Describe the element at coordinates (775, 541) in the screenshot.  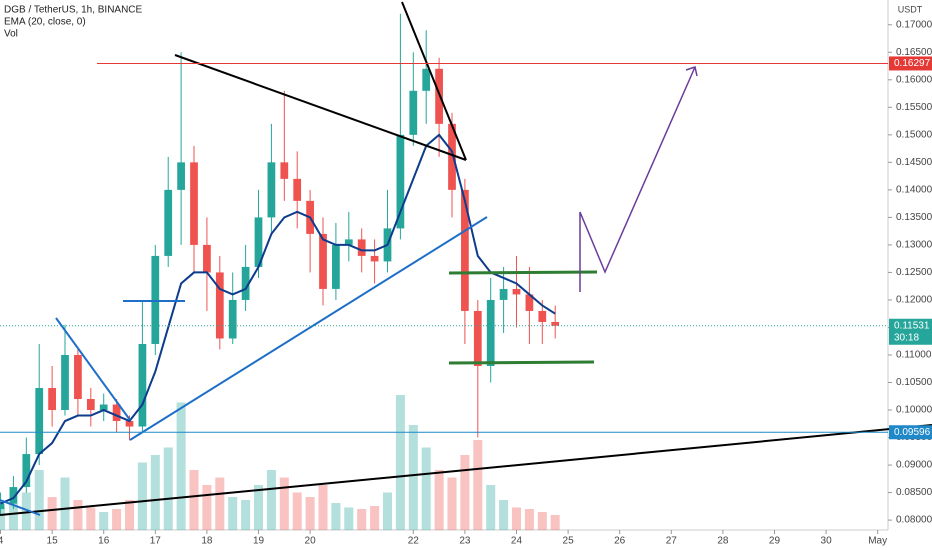
I see `x-tick-label: 29` at that location.